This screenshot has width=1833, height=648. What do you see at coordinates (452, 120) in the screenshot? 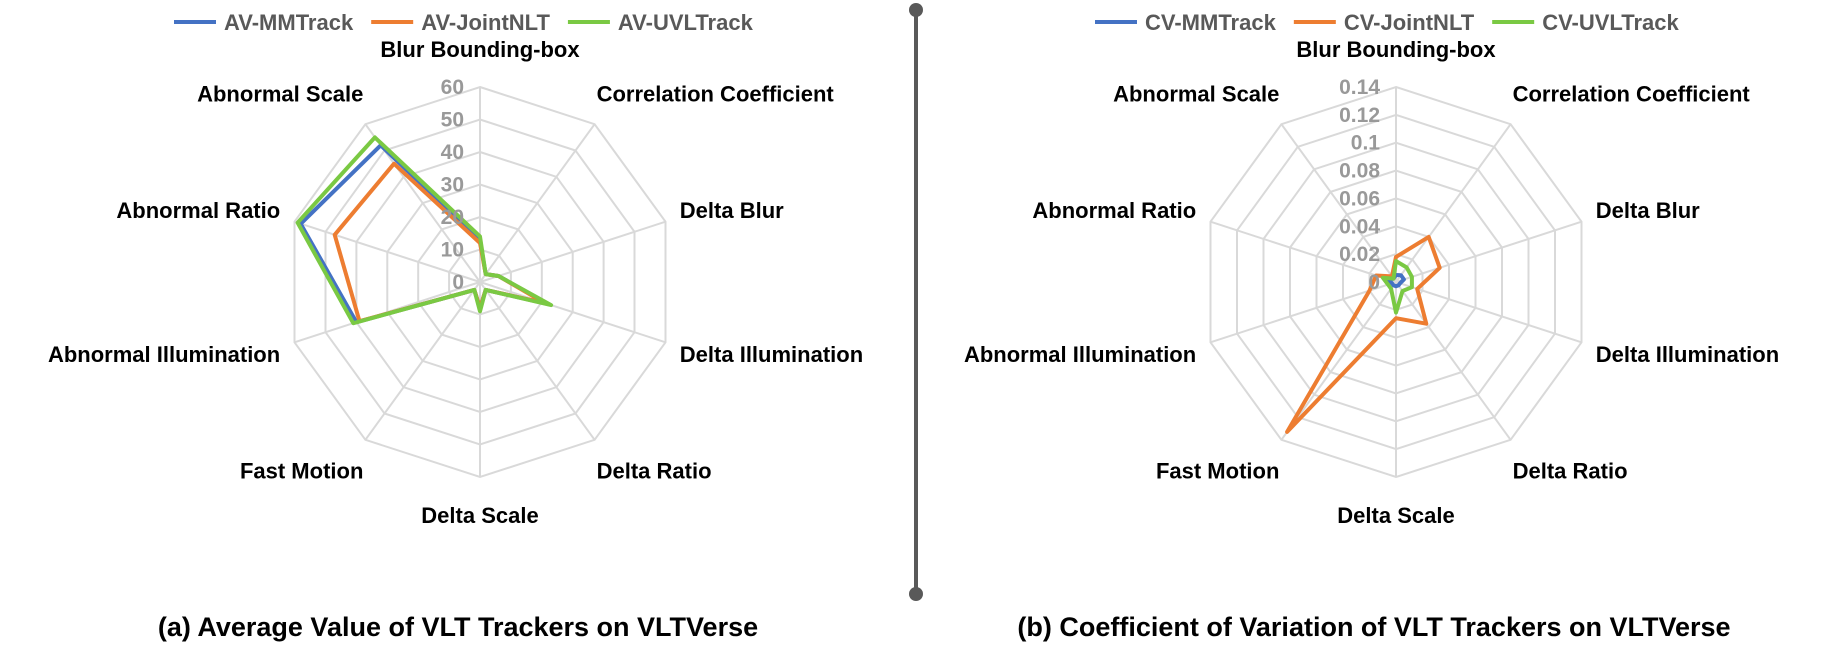
I see `radial-tick-label: 50` at bounding box center [452, 120].